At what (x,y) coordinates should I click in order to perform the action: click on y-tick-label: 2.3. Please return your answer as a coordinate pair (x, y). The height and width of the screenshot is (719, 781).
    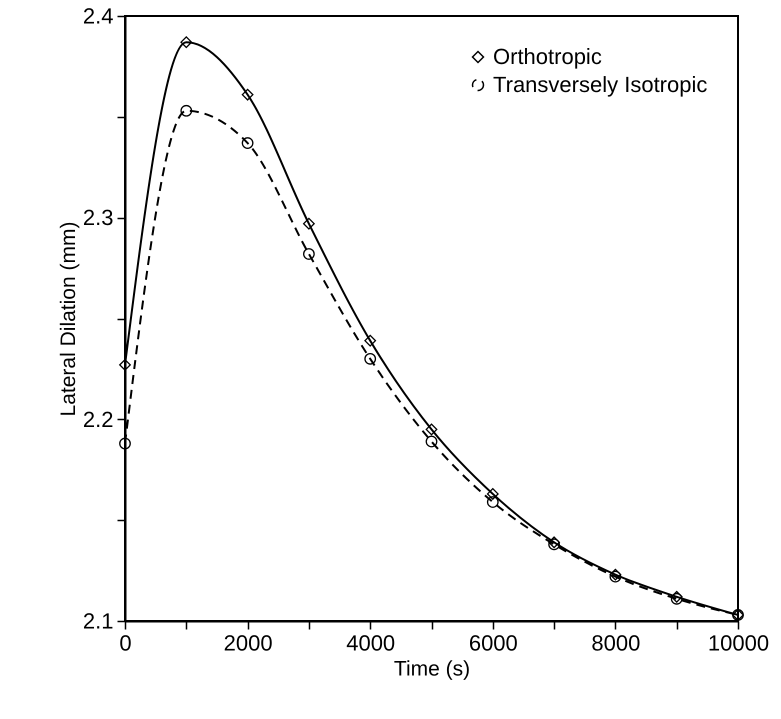
    Looking at the image, I should click on (98, 217).